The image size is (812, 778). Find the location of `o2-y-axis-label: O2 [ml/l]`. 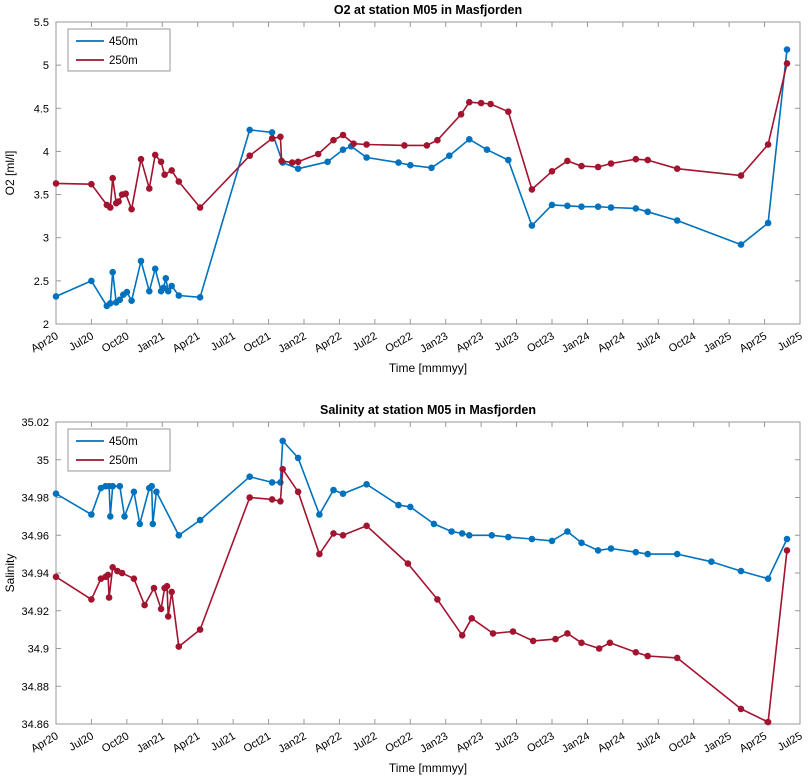

o2-y-axis-label: O2 [ml/l] is located at coordinates (10, 173).